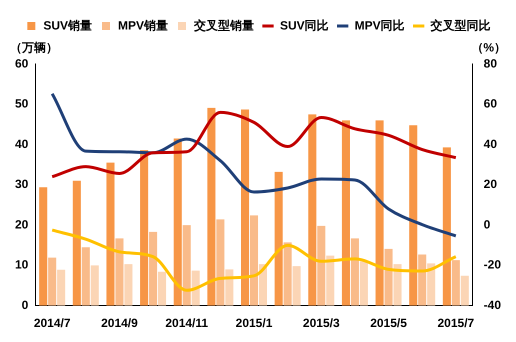  I want to click on y2-tick-label: 60, so click(491, 103).